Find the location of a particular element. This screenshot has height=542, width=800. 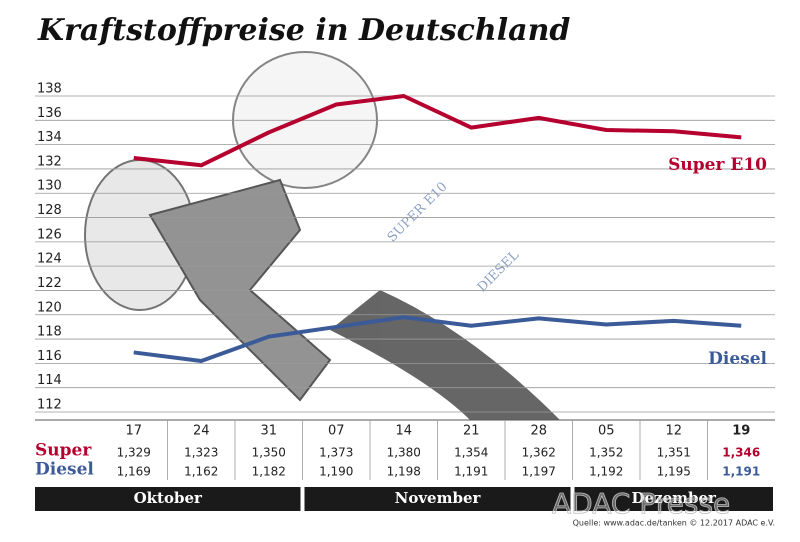

x-tick-label: 07 is located at coordinates (336, 431).